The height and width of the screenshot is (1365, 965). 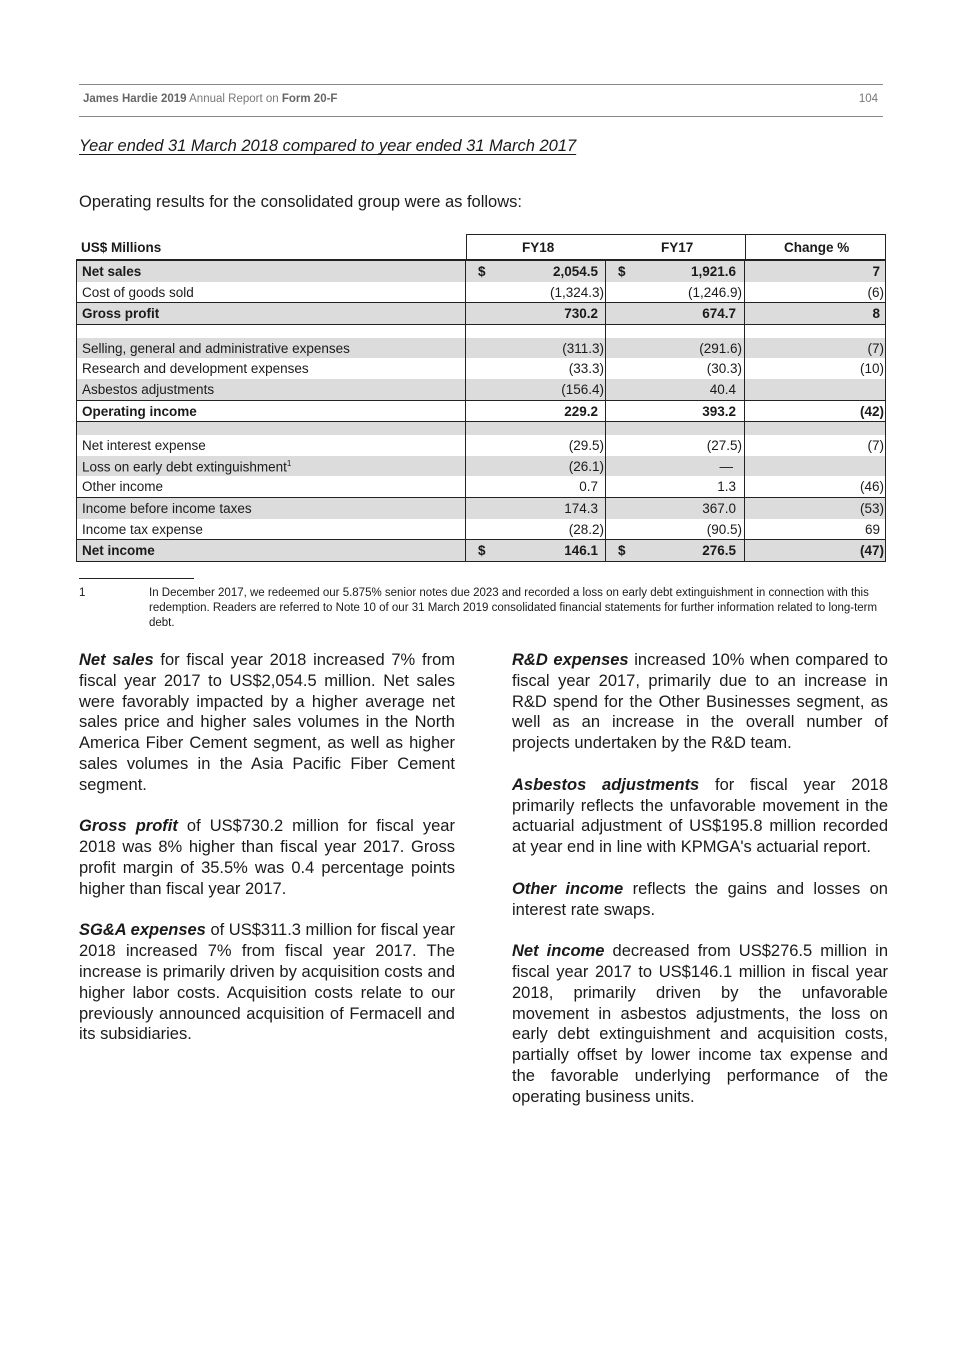 I want to click on header-form: Form 20-F, so click(x=309, y=99).